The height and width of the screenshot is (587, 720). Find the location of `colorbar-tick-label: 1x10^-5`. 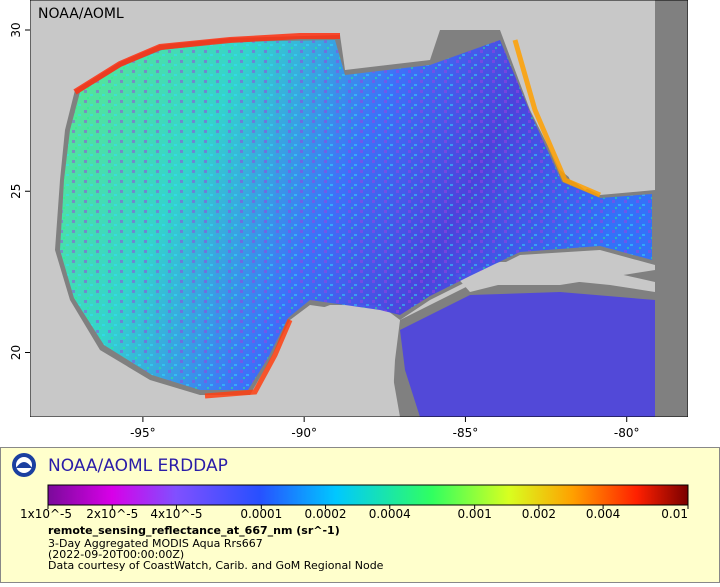

colorbar-tick-label: 1x10^-5 is located at coordinates (46, 514).